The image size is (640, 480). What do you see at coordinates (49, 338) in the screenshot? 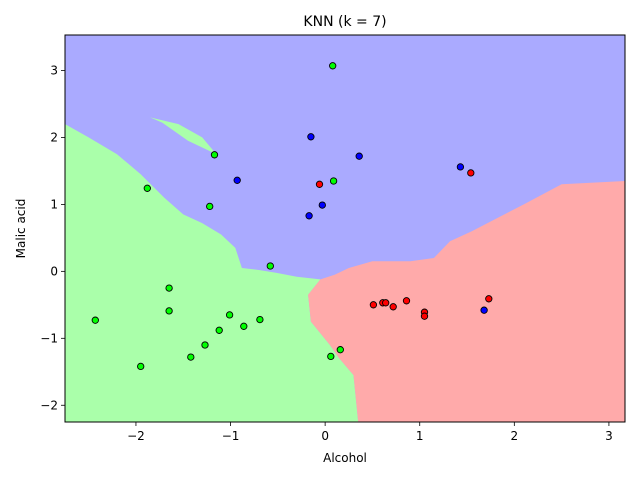
I see `y-tick-label: −1` at bounding box center [49, 338].